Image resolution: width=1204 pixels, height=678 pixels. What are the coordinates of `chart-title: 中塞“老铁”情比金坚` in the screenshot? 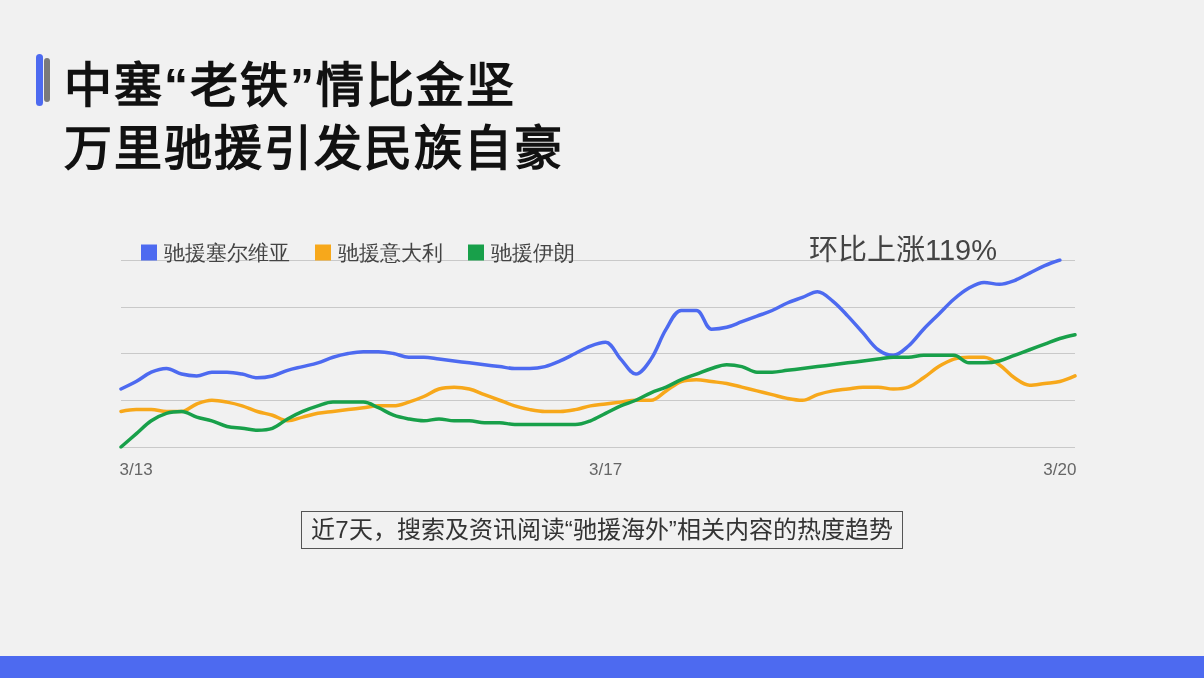 It's located at (290, 86).